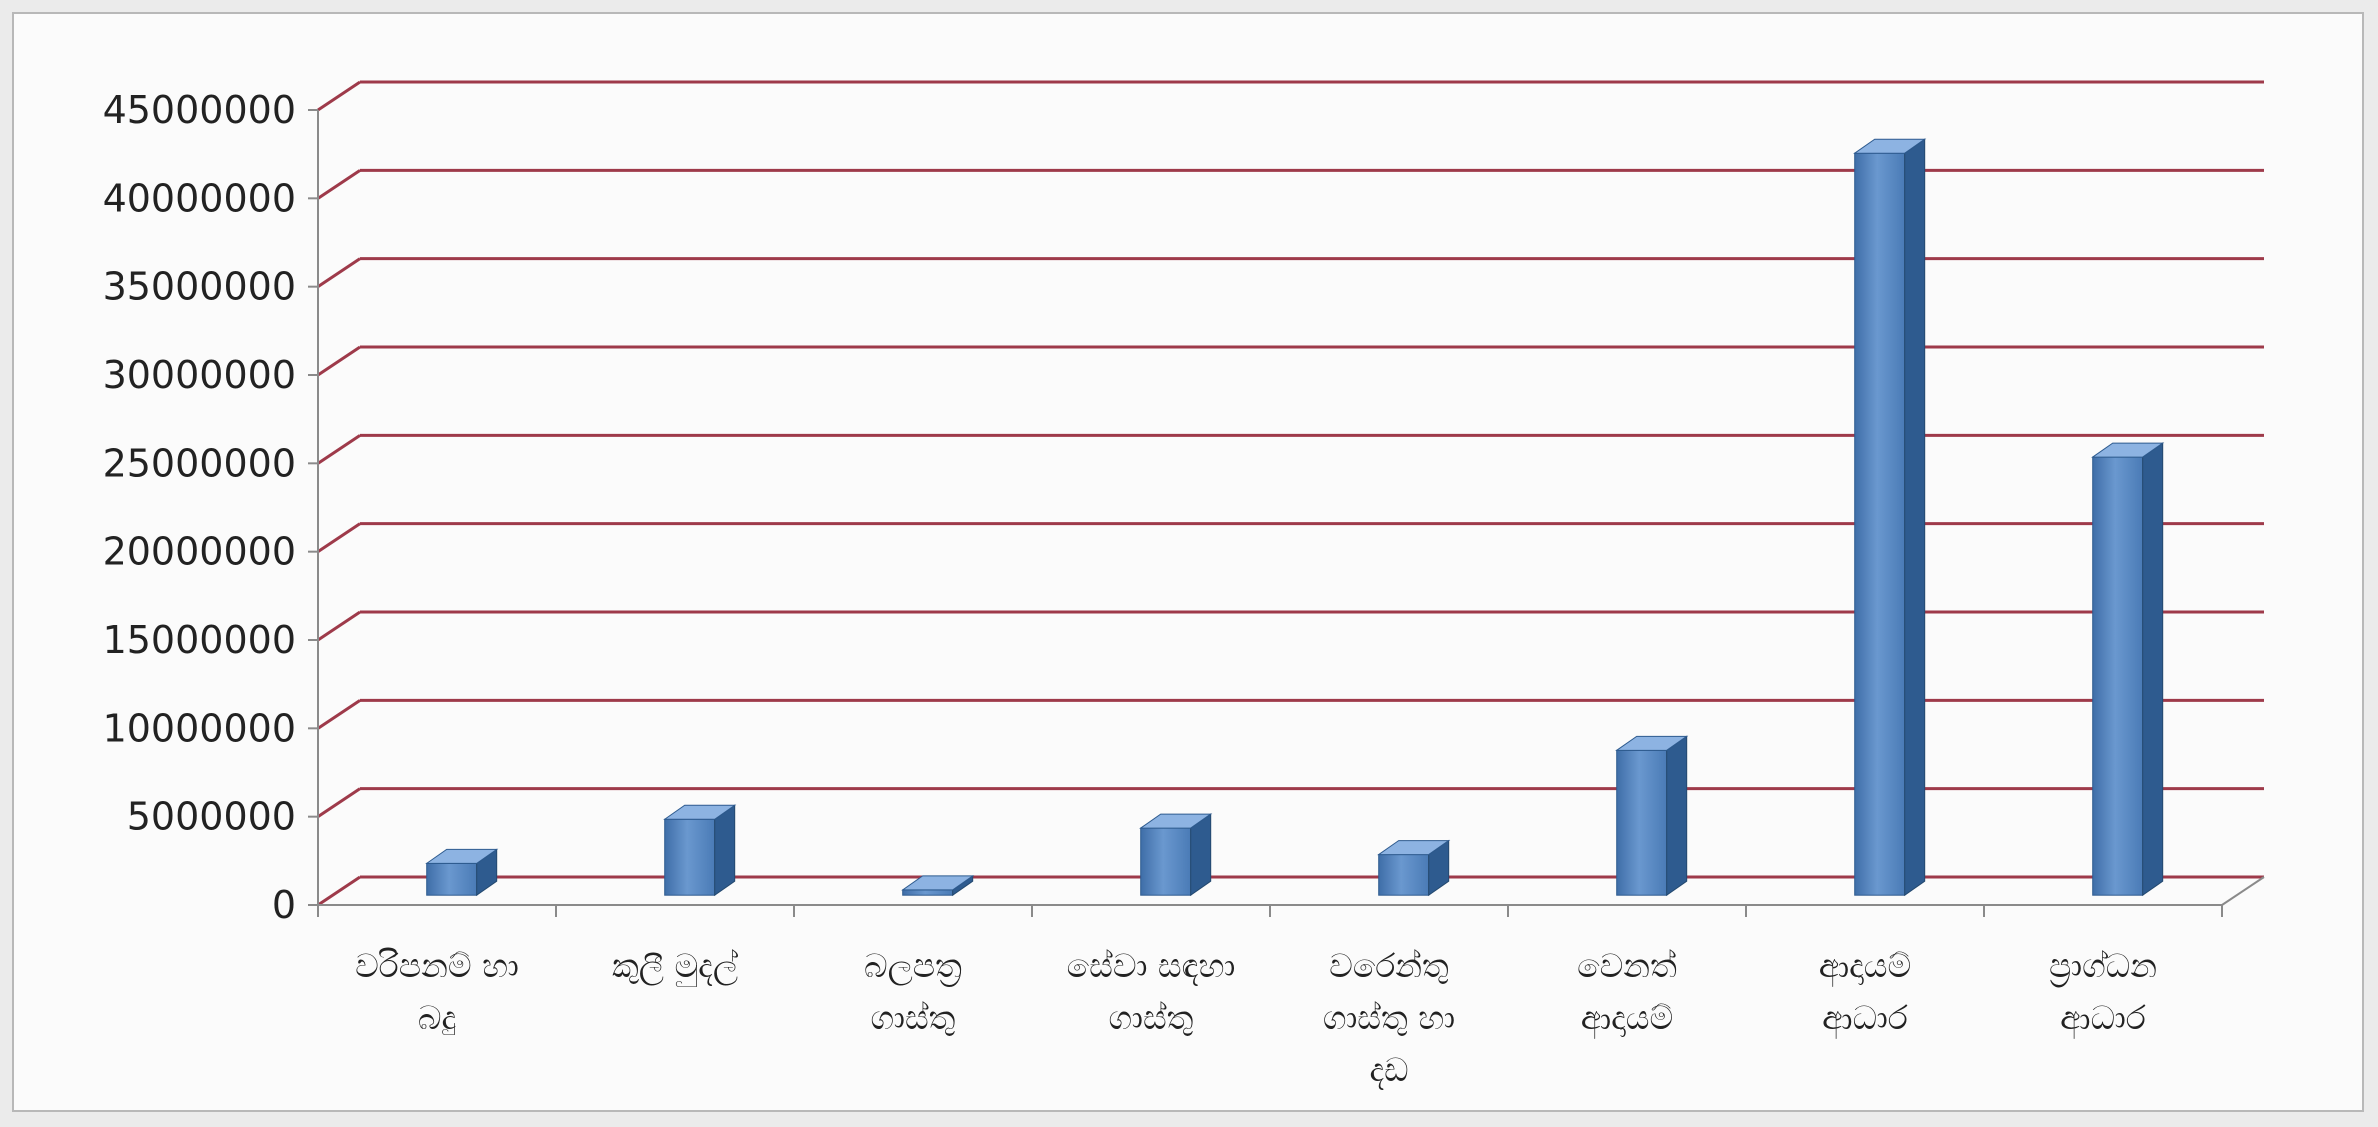  Describe the element at coordinates (1389, 965) in the screenshot. I see `x-tick-label: වරෙන්තු` at that location.